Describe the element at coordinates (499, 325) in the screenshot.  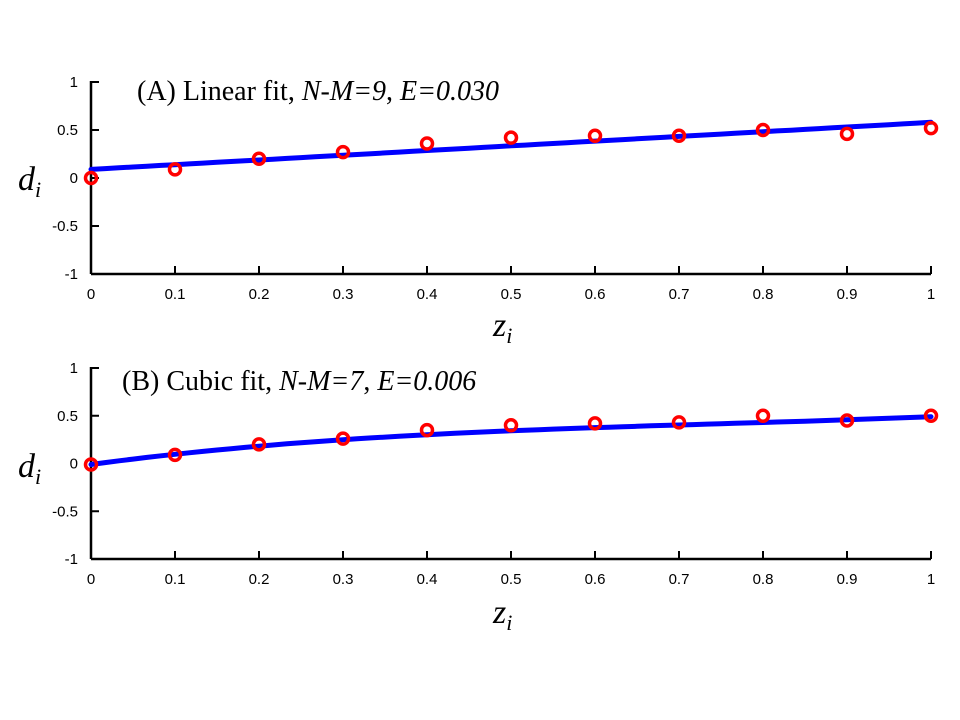
I see `panel-a-xlabel-main: z` at that location.